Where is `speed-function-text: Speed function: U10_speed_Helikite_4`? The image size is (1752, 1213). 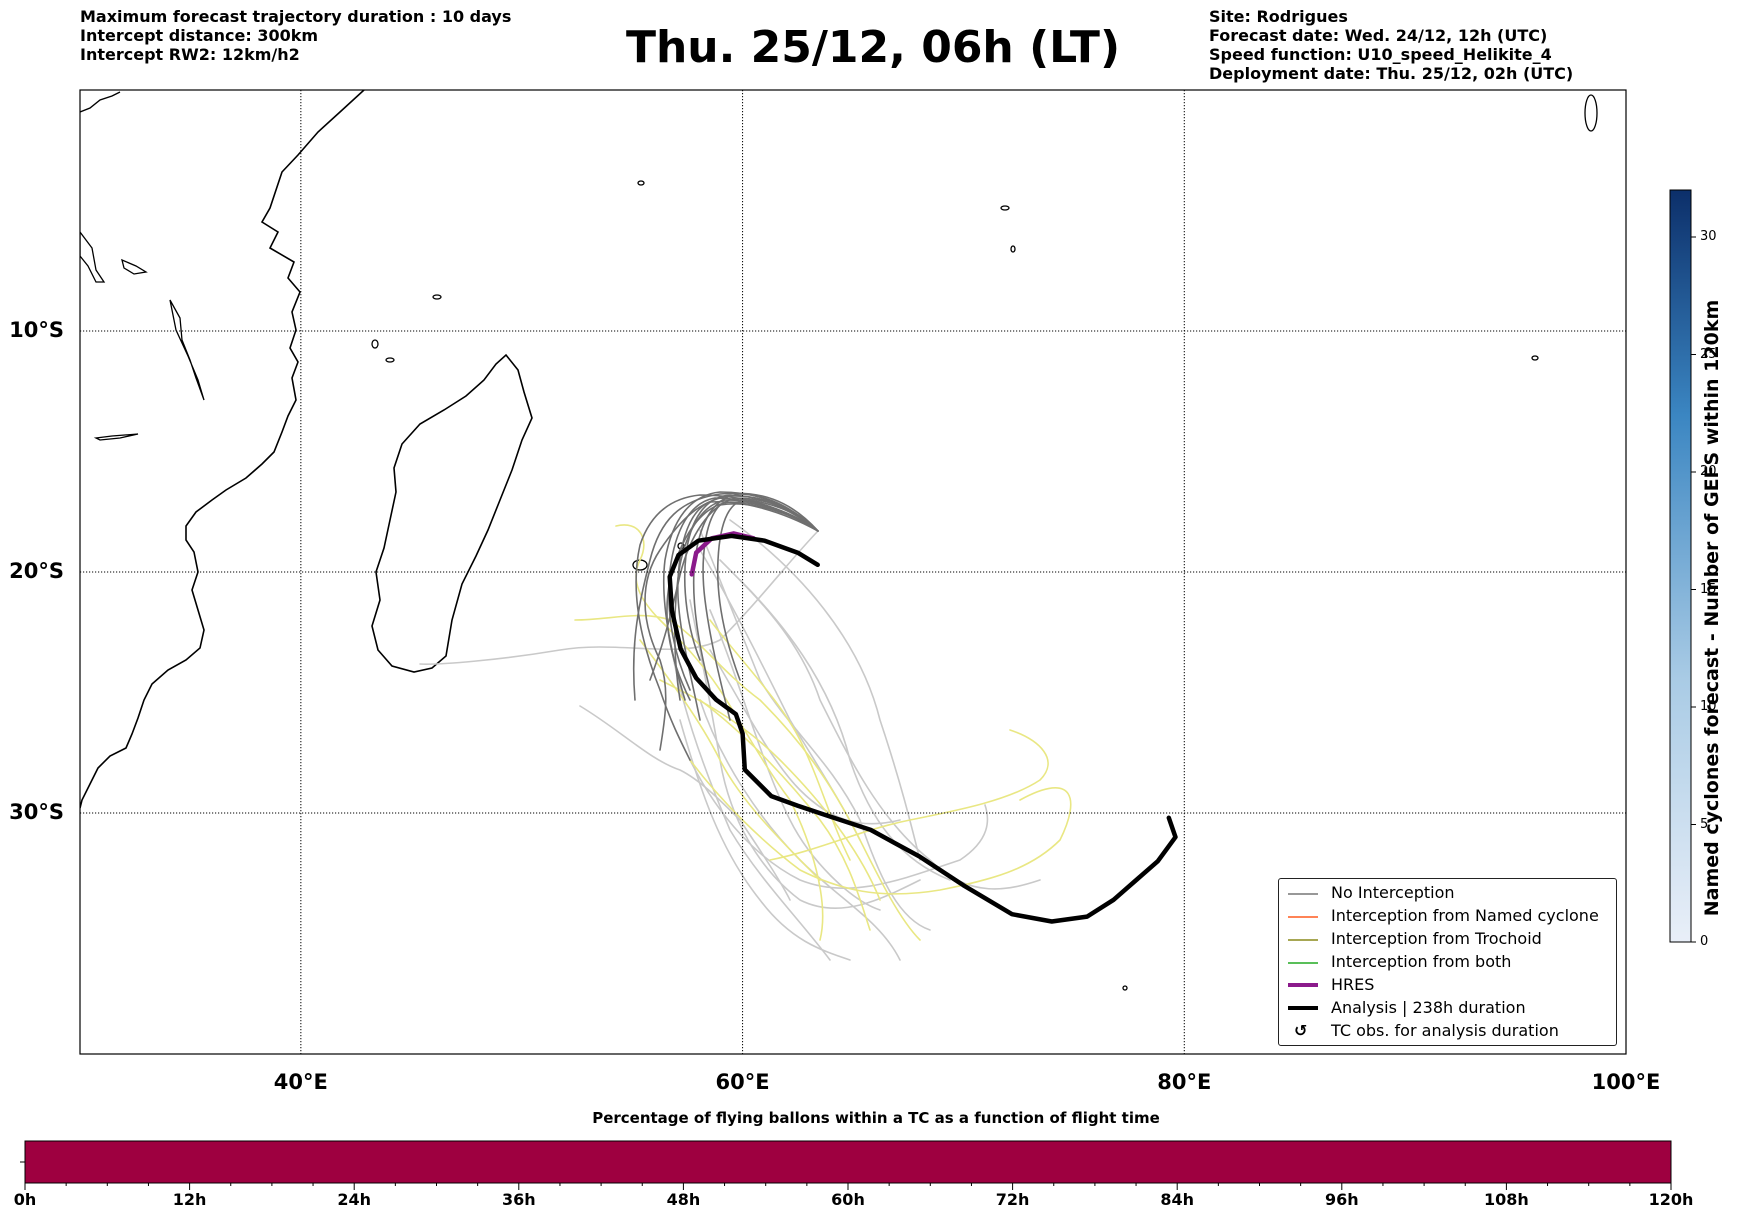
speed-function-text: Speed function: U10_speed_Helikite_4 is located at coordinates (1380, 54).